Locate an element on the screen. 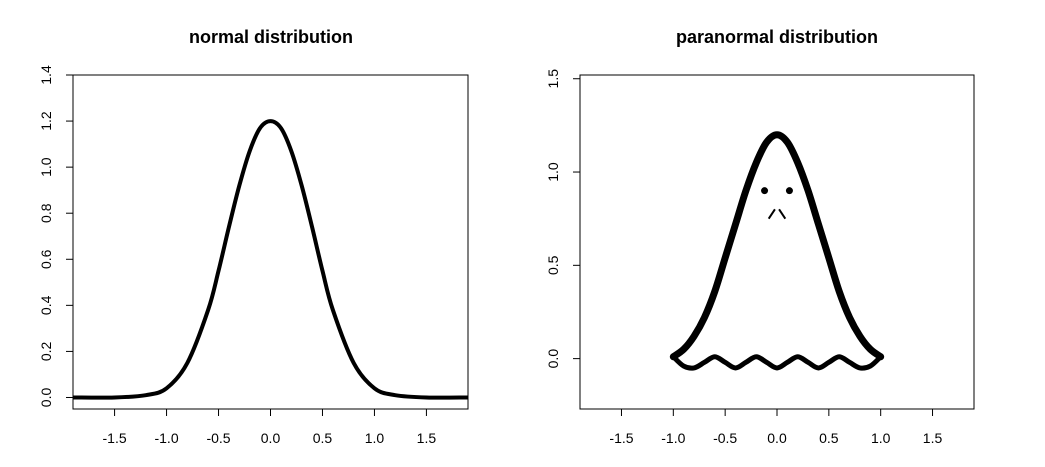 The image size is (1045, 467). y-tick-label: 0.6 is located at coordinates (46, 259).